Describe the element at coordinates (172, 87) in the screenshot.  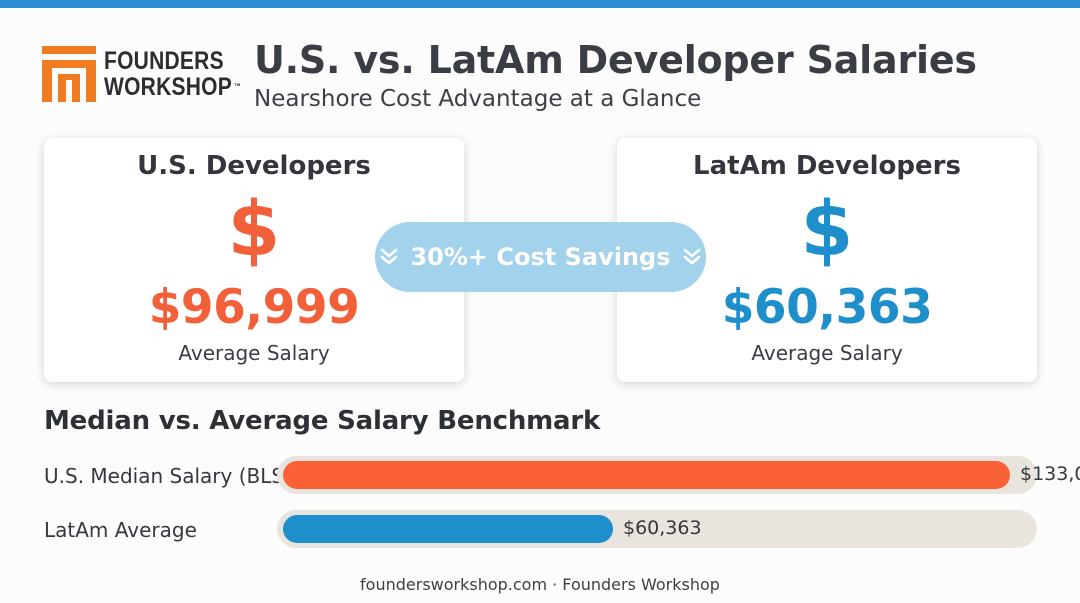
I see `brand-line-2: WORKSHOP ™` at that location.